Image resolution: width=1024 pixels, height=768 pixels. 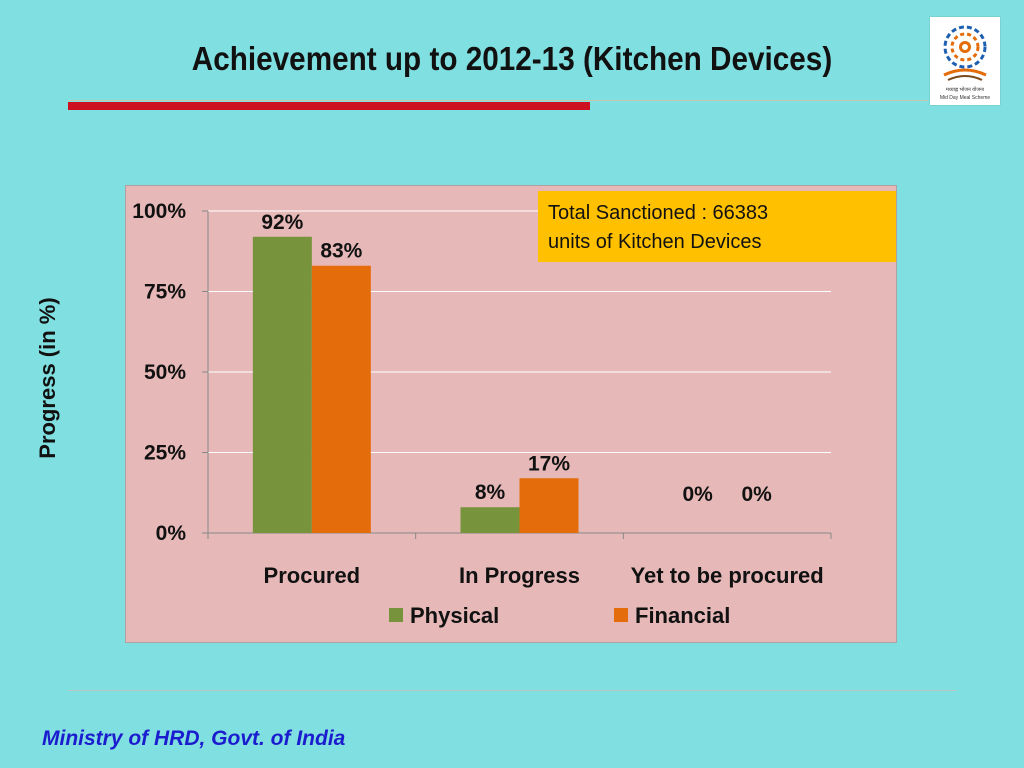 I want to click on data-label: 17%, so click(x=549, y=463).